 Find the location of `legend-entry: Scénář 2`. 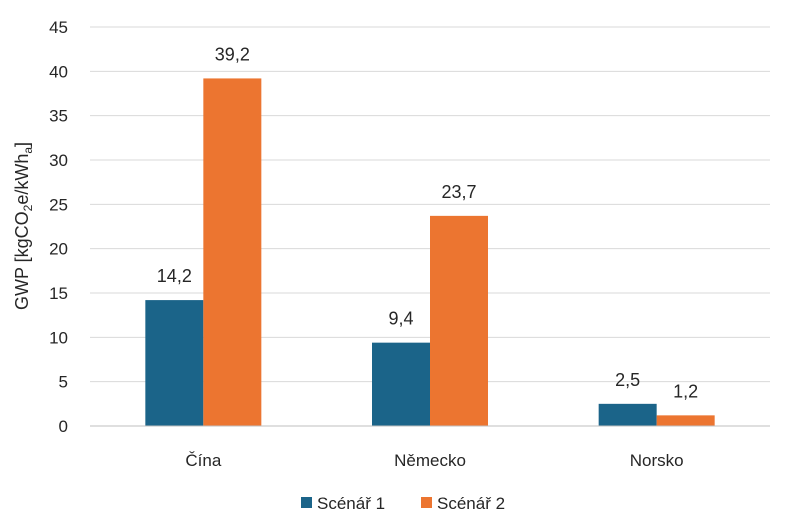

legend-entry: Scénář 2 is located at coordinates (471, 503).